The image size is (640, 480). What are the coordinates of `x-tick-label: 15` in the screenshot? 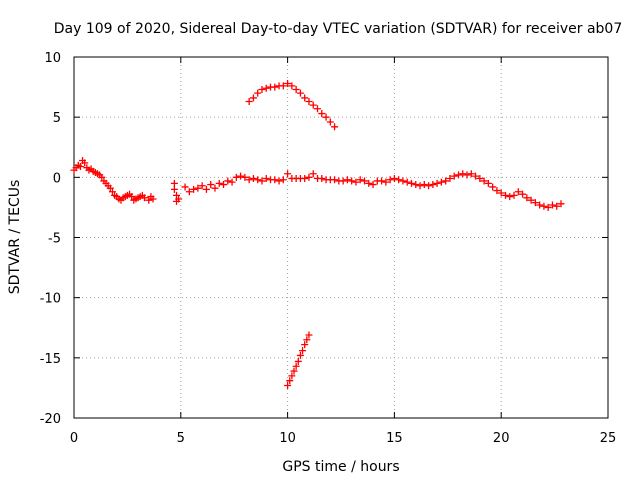 It's located at (394, 438).